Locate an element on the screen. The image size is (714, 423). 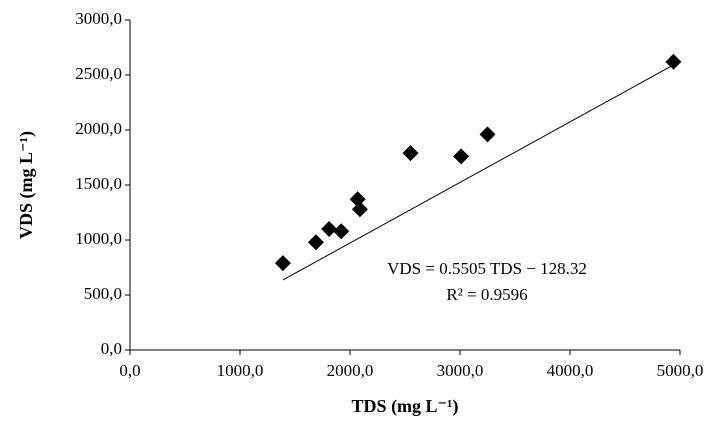
y-tick-label: 0,0 is located at coordinates (111, 348).